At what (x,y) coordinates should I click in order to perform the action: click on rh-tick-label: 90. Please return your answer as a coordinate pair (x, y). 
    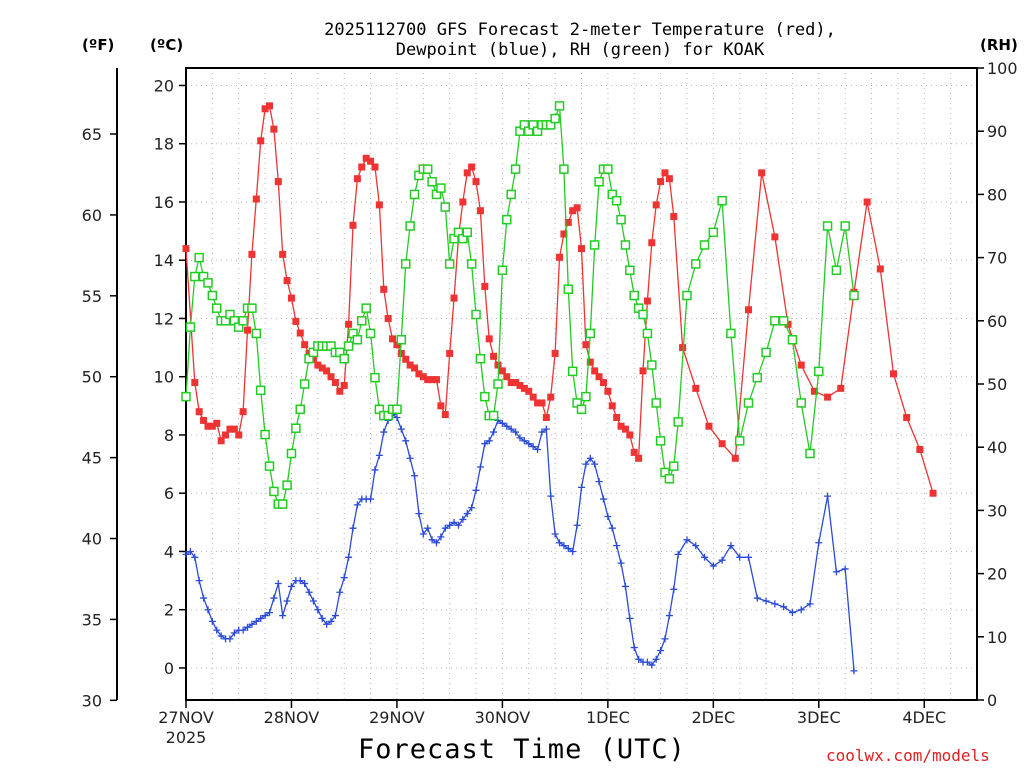
    Looking at the image, I should click on (997, 131).